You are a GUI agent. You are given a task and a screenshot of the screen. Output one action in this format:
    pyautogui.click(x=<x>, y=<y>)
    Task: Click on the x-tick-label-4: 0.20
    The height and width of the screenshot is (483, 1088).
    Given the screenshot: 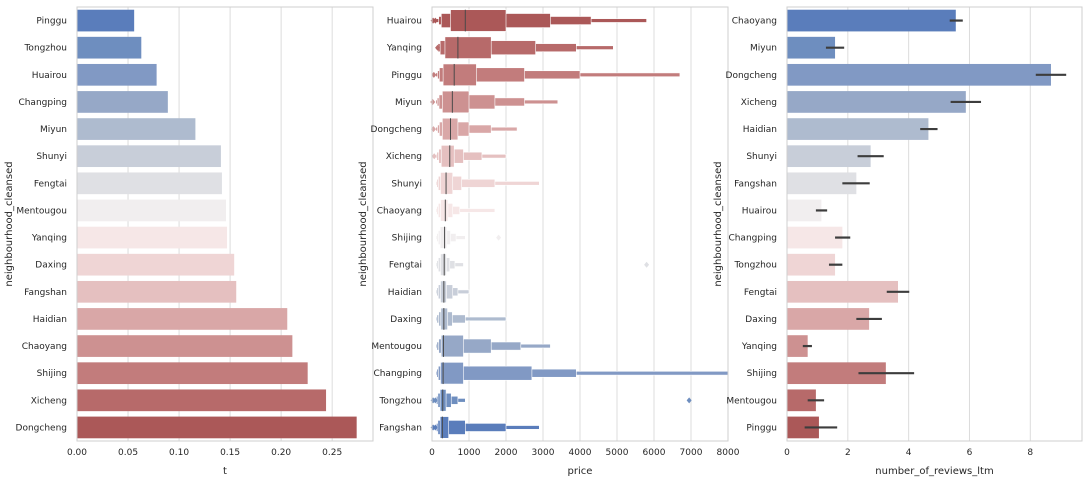 What is the action you would take?
    pyautogui.click(x=281, y=453)
    